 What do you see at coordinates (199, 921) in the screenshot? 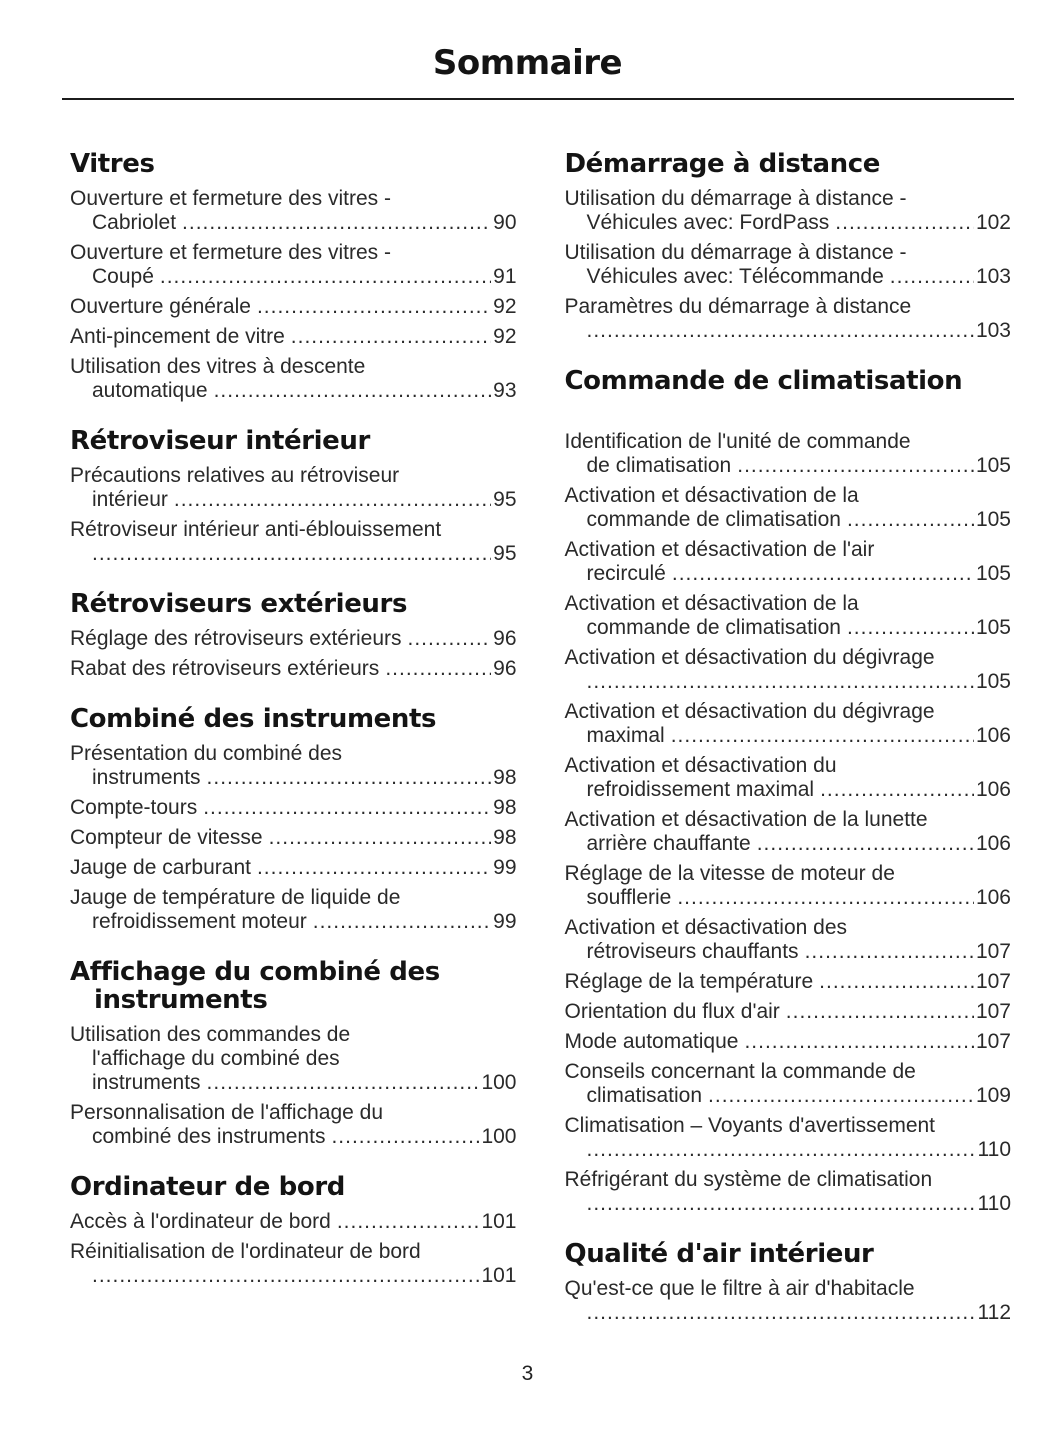
I see `toc-entry-text: refroidissement moteur` at bounding box center [199, 921].